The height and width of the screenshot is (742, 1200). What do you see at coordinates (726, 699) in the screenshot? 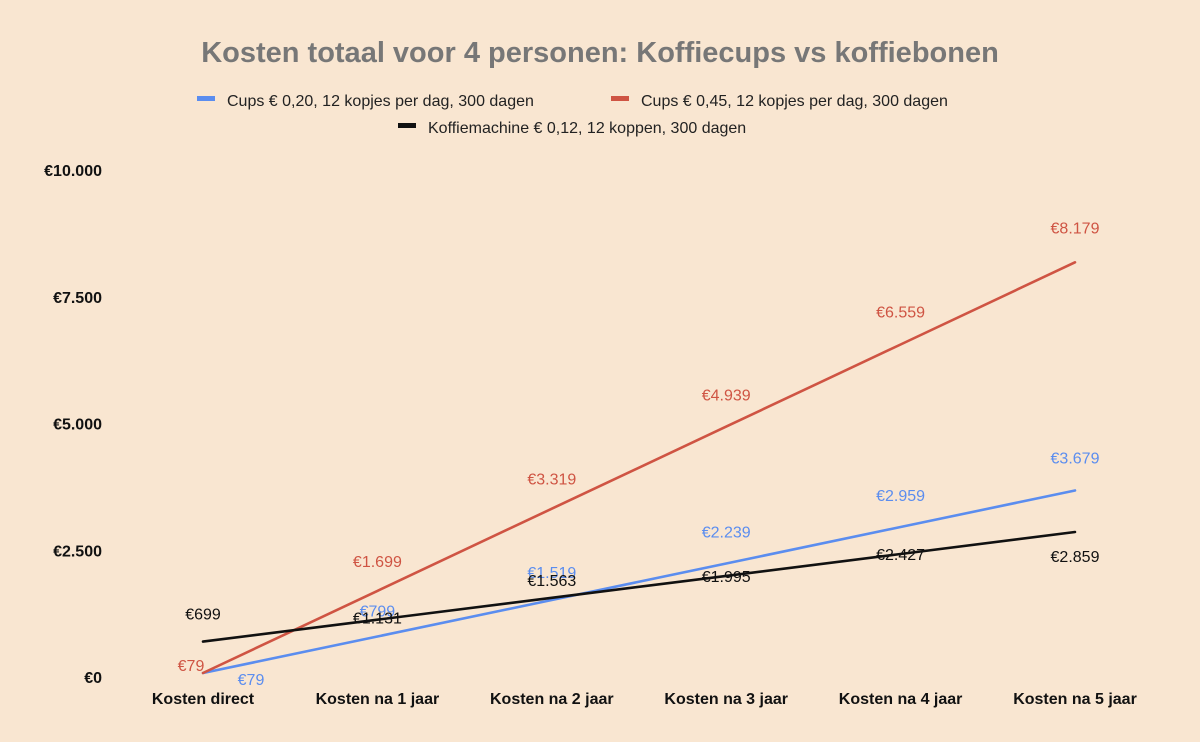
I see `x-tick-label: Kosten na 3 jaar` at bounding box center [726, 699].